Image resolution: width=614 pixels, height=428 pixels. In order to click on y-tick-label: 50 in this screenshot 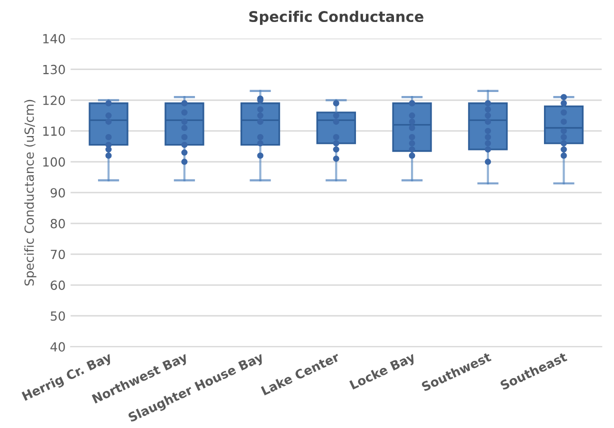, I will do `click(57, 316)`.